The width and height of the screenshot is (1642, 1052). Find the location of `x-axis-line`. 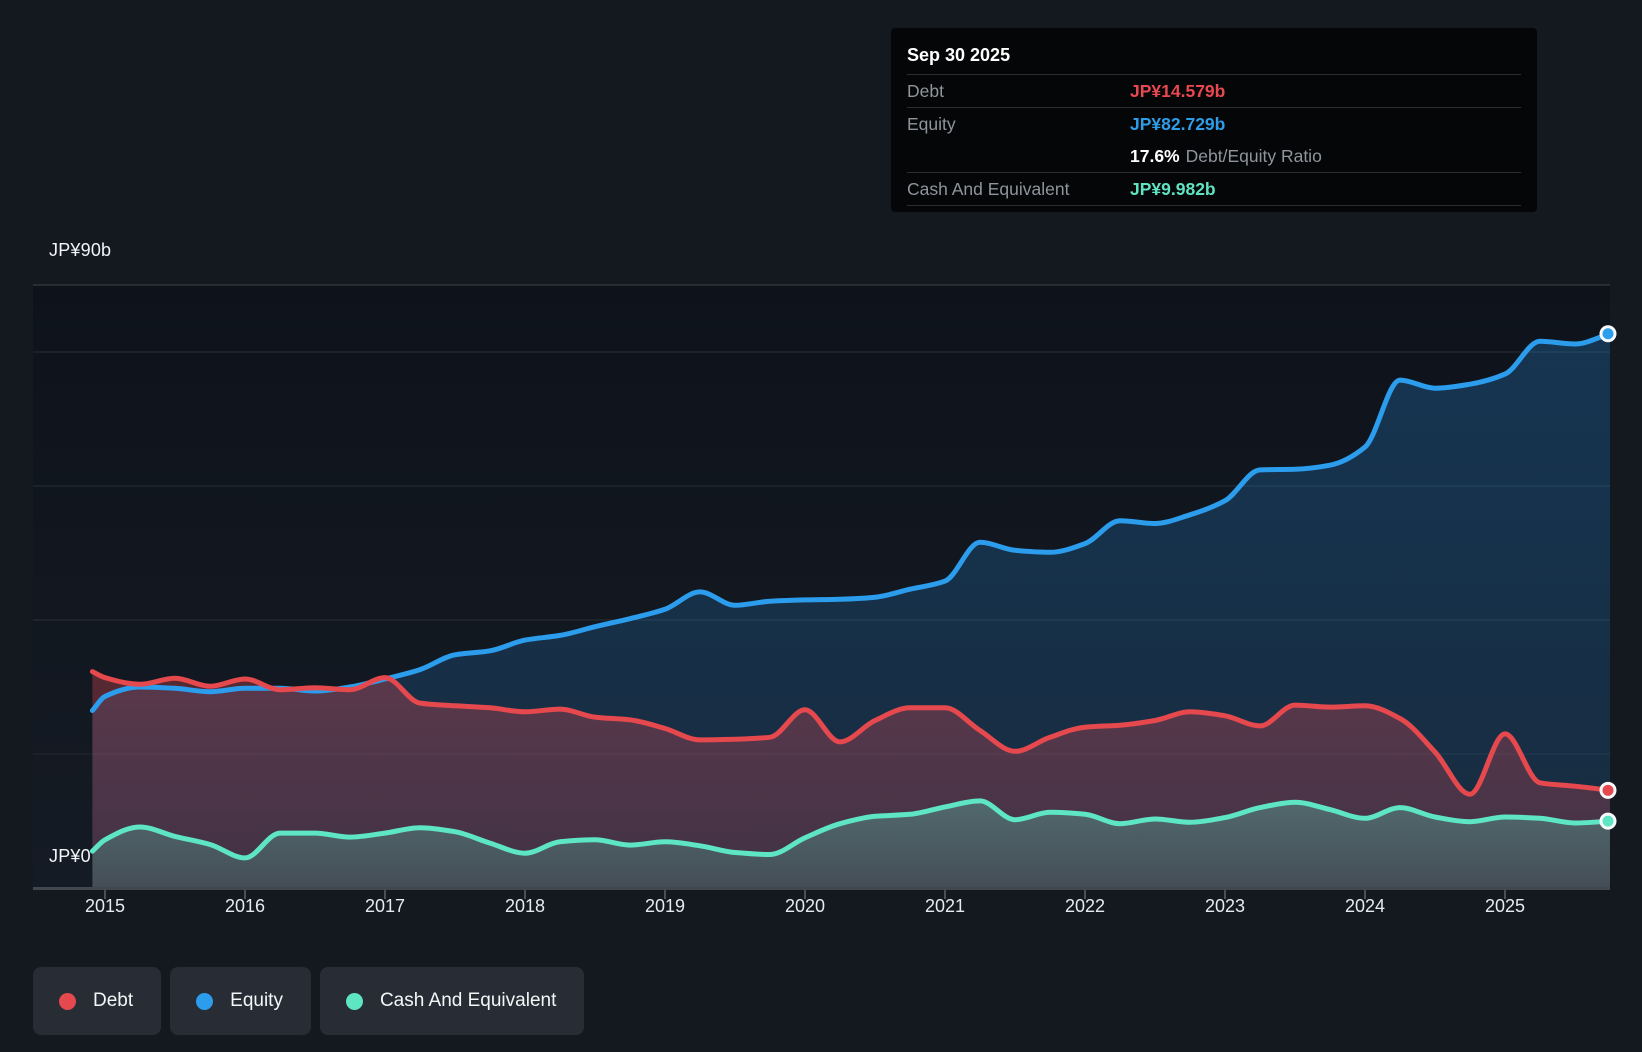

x-axis-line is located at coordinates (821, 888).